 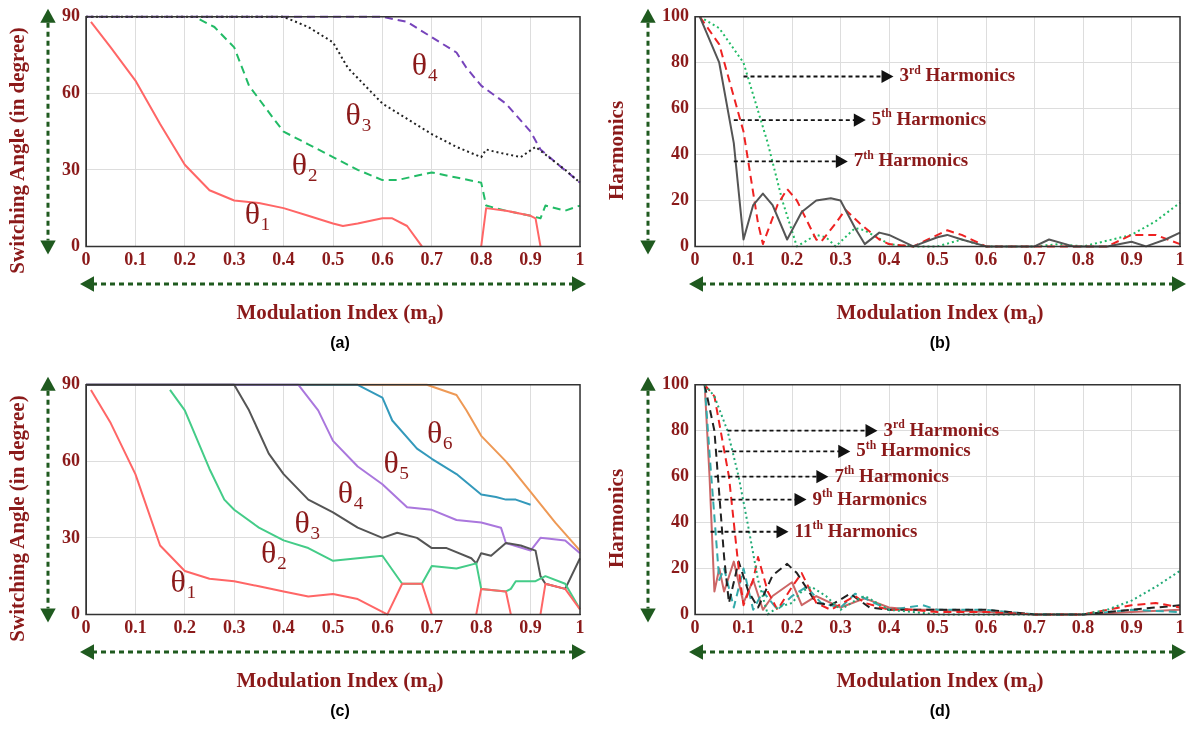 What do you see at coordinates (440, 432) in the screenshot?
I see `series-label: θ₆` at bounding box center [440, 432].